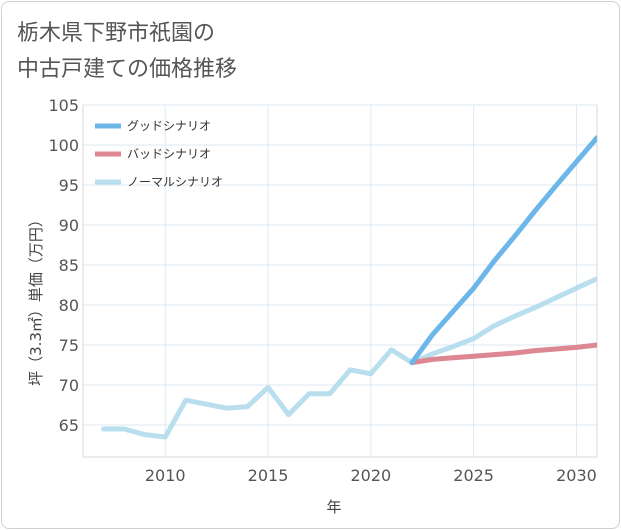 The image size is (621, 530). I want to click on legend-label-1: バッドシナリオ, so click(169, 154).